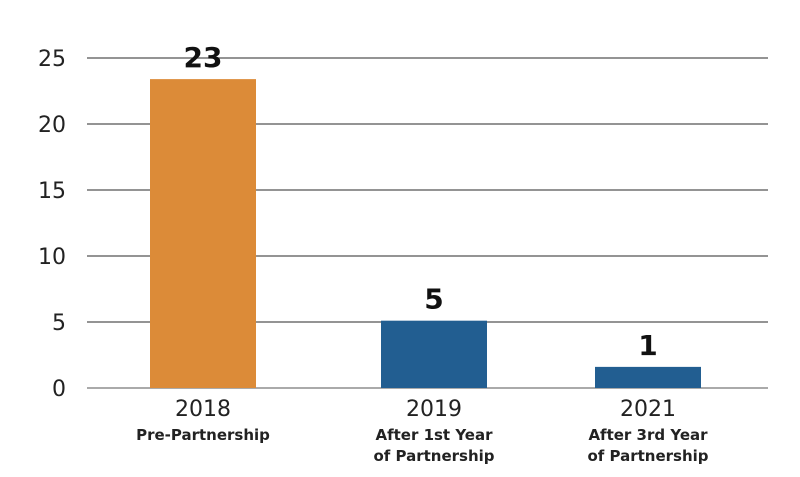  I want to click on data-label-2021: 1, so click(647, 345).